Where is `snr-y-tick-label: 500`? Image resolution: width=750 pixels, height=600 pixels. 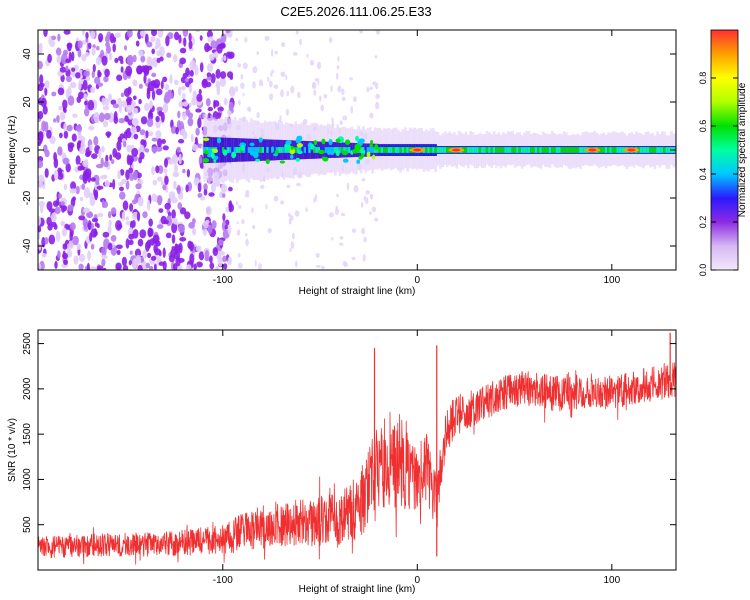
snr-y-tick-label: 500 is located at coordinates (27, 524).